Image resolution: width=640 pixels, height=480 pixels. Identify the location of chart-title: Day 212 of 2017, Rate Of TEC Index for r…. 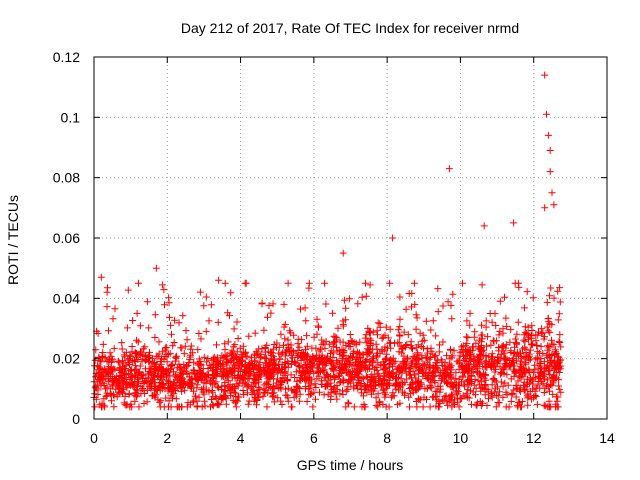
(350, 28).